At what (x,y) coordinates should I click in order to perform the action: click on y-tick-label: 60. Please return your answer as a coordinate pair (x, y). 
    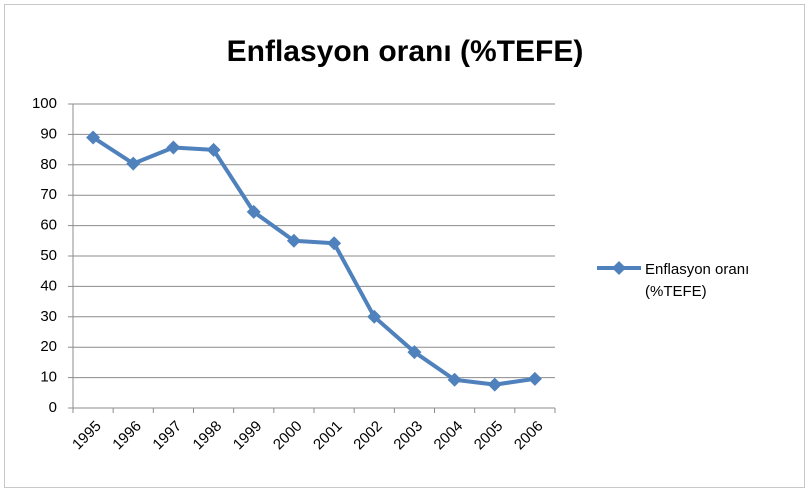
    Looking at the image, I should click on (48, 225).